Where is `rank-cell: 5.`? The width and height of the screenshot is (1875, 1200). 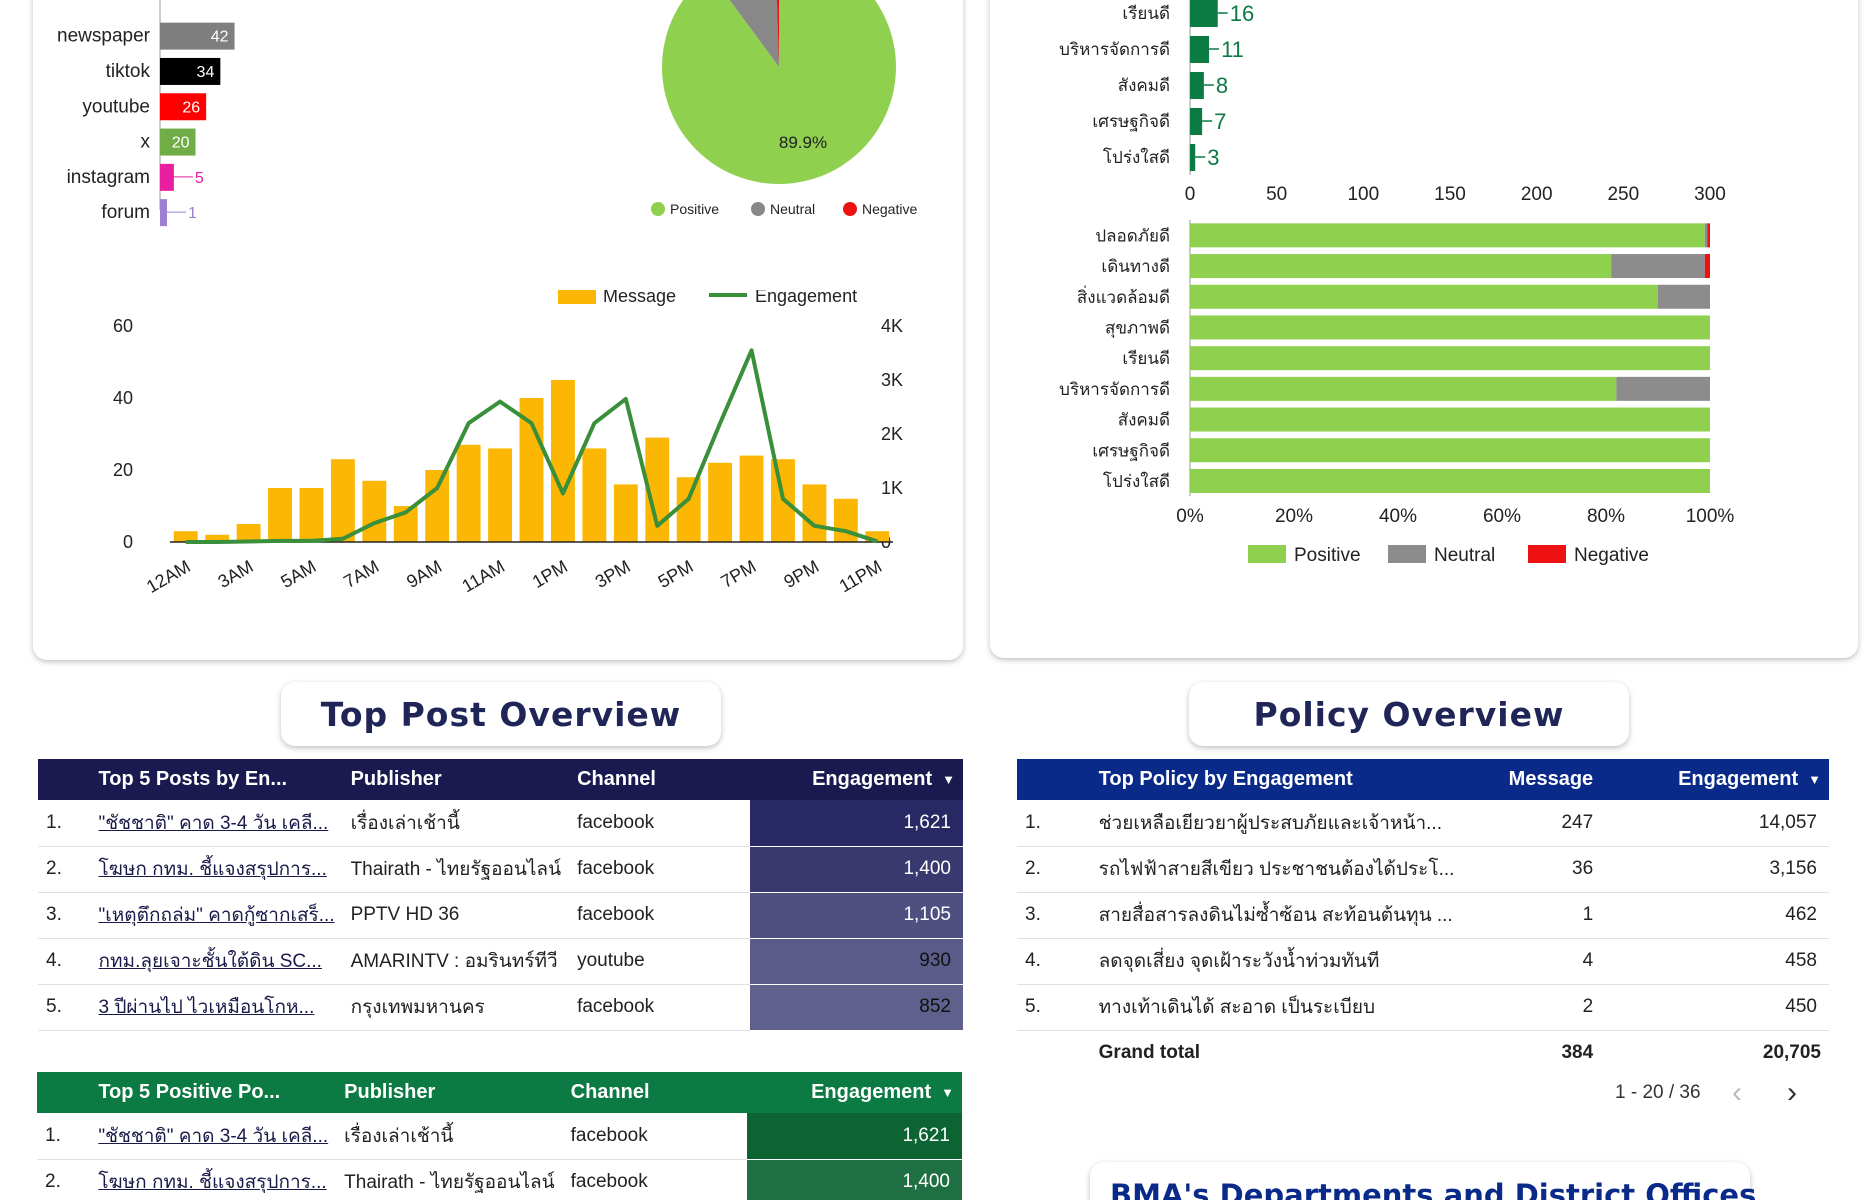 rank-cell: 5. is located at coordinates (64, 1007).